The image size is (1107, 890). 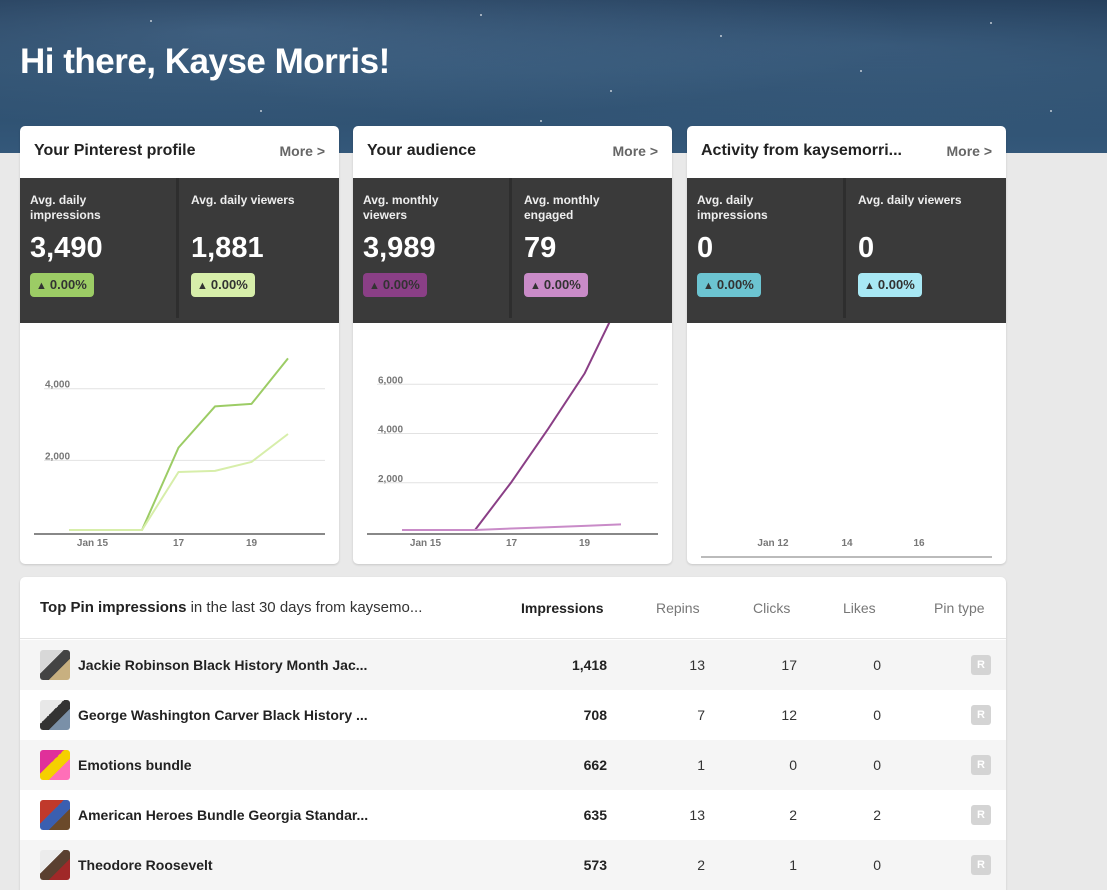 I want to click on column-header-pin-type: Pin type, so click(x=959, y=608).